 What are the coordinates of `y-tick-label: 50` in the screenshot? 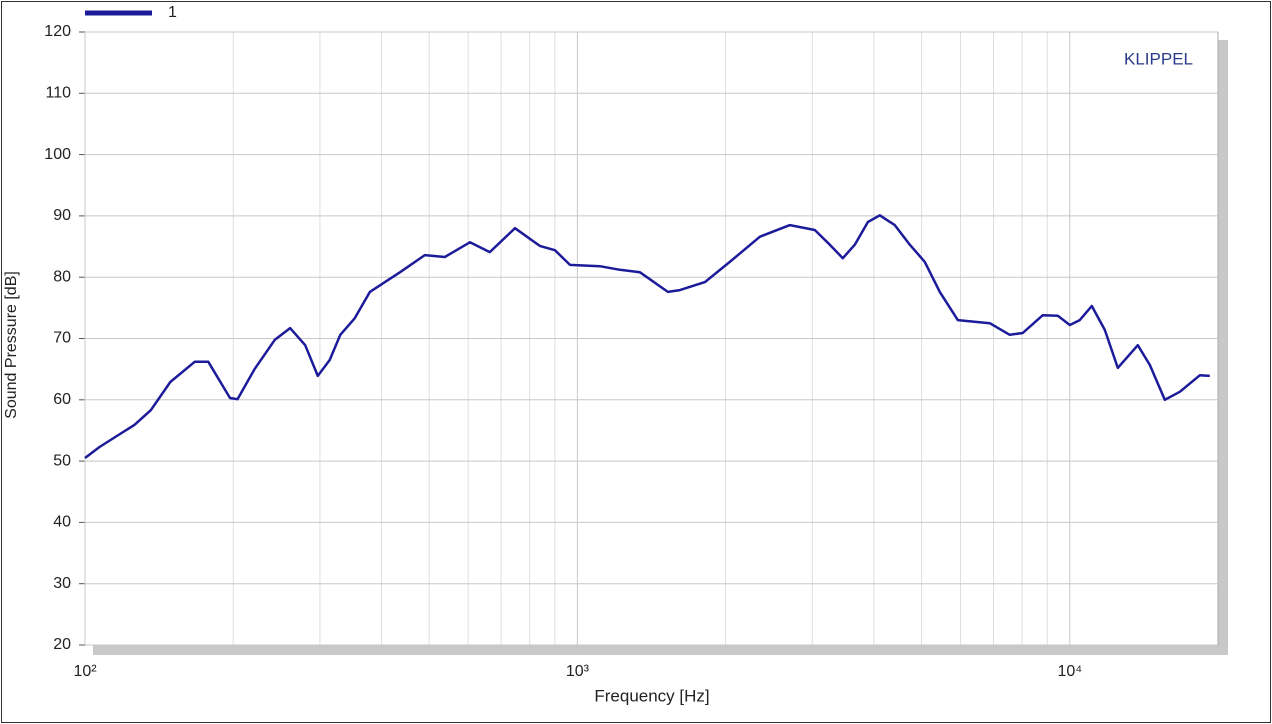 It's located at (62, 460).